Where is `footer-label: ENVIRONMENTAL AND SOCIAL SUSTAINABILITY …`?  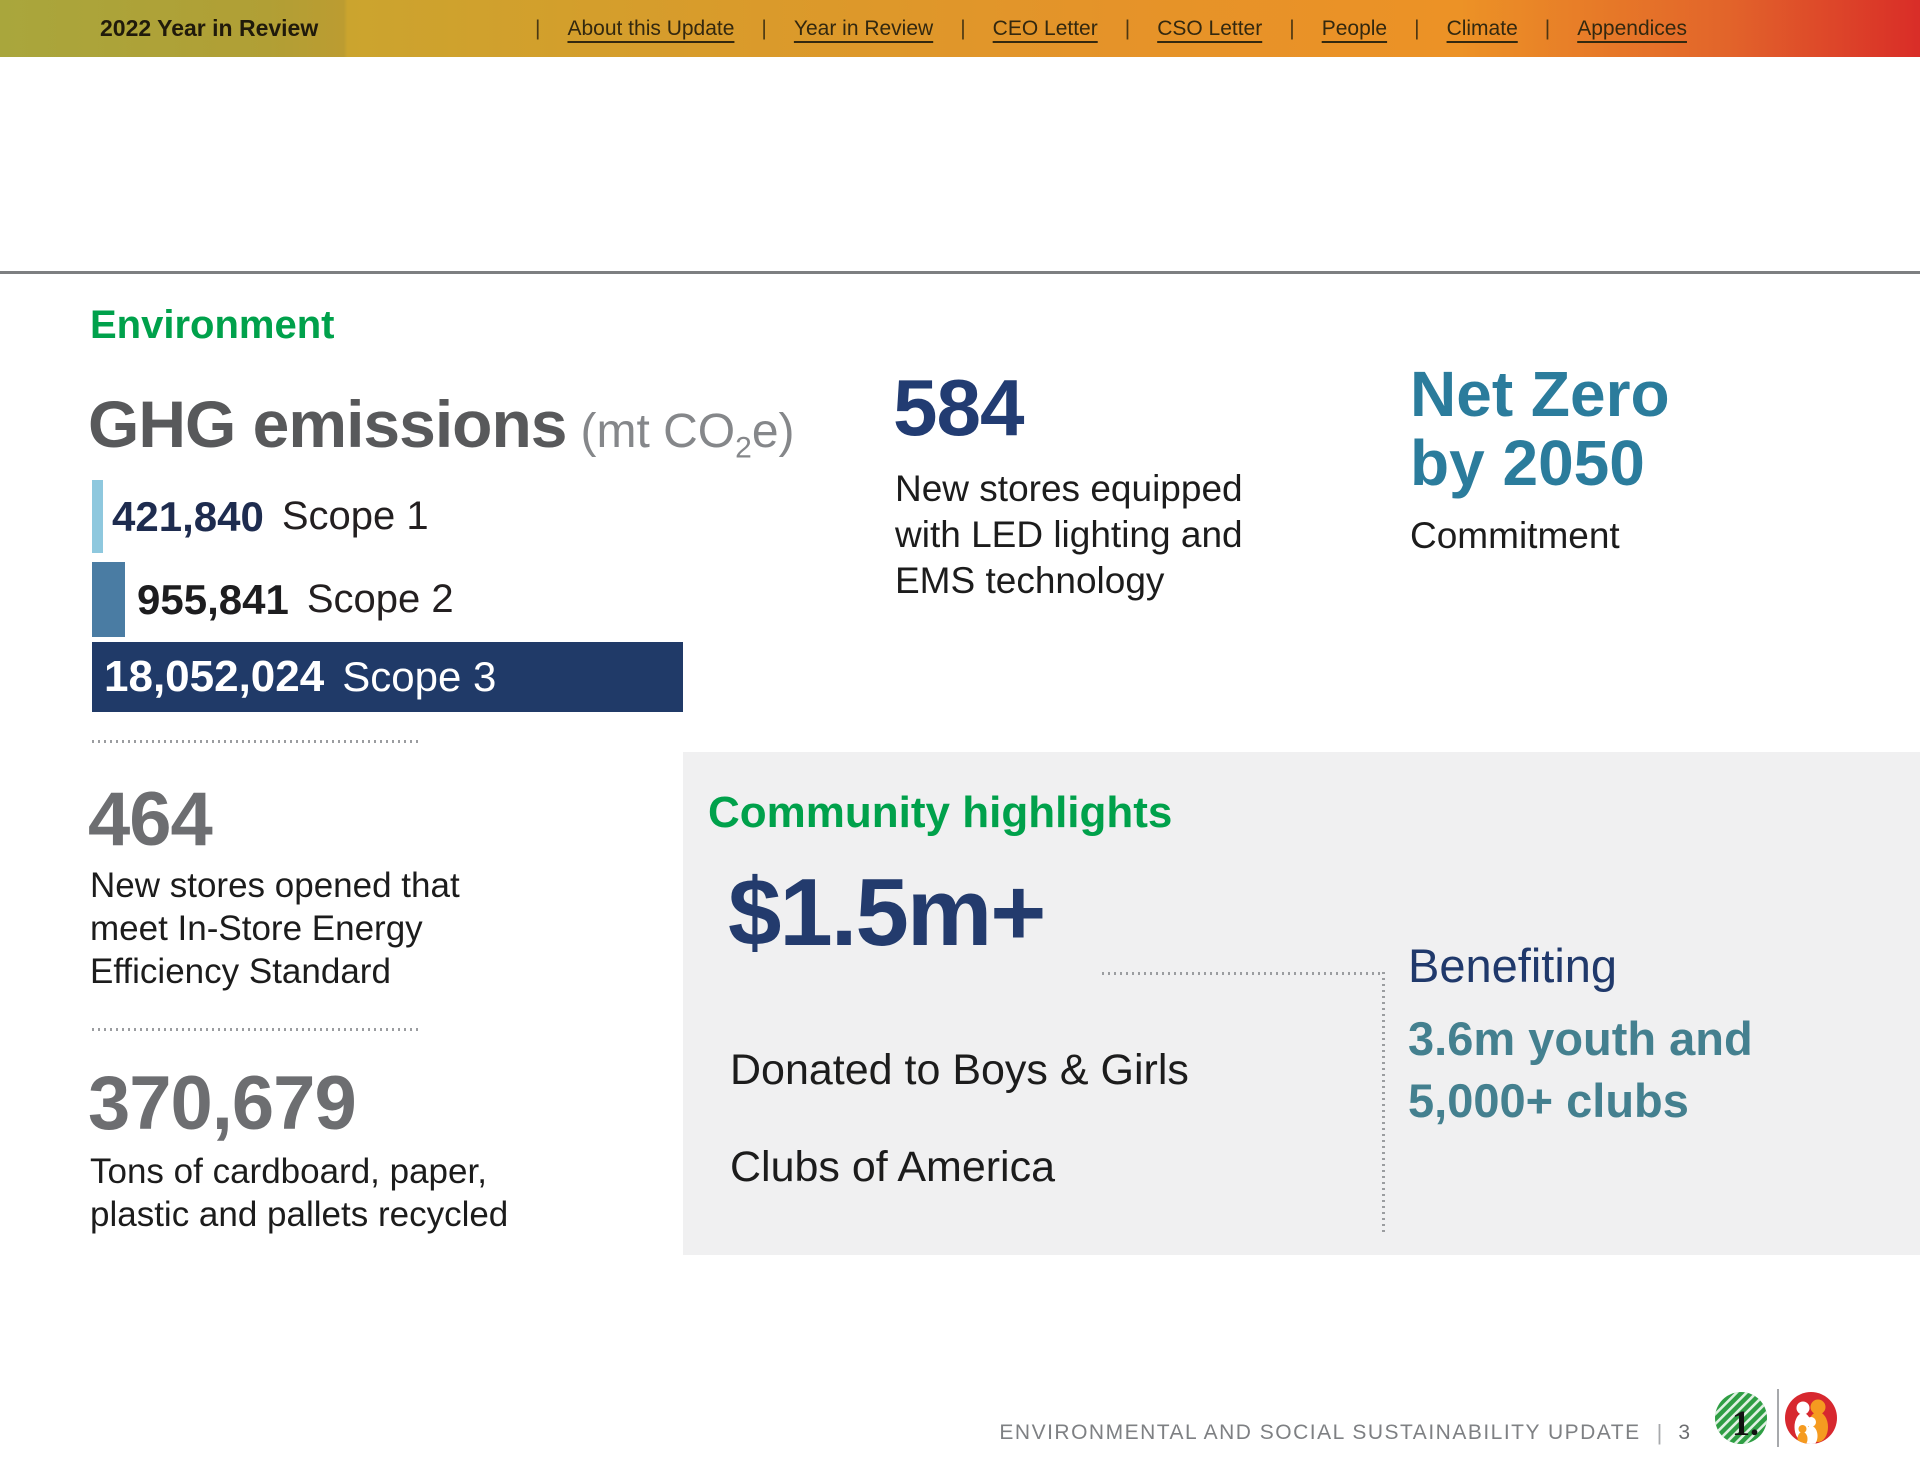
footer-label: ENVIRONMENTAL AND SOCIAL SUSTAINABILITY … is located at coordinates (1320, 1432).